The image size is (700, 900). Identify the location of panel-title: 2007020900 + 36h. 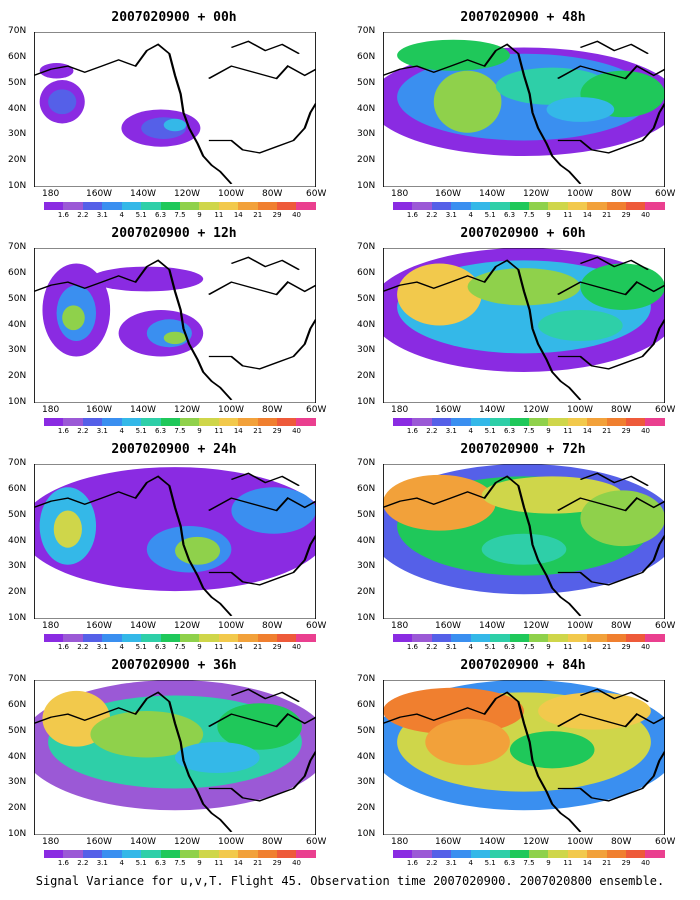
(174, 665).